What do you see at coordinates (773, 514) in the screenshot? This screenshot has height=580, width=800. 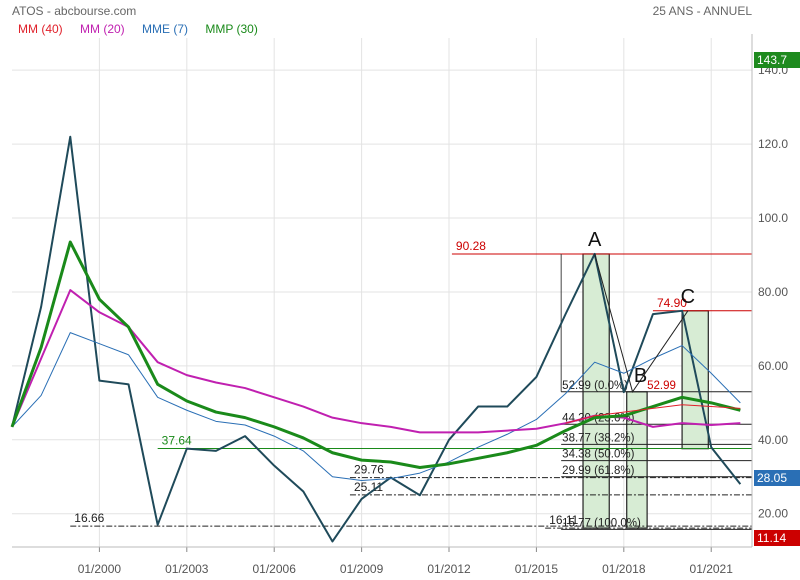 I see `y-tick-label: 20.00` at bounding box center [773, 514].